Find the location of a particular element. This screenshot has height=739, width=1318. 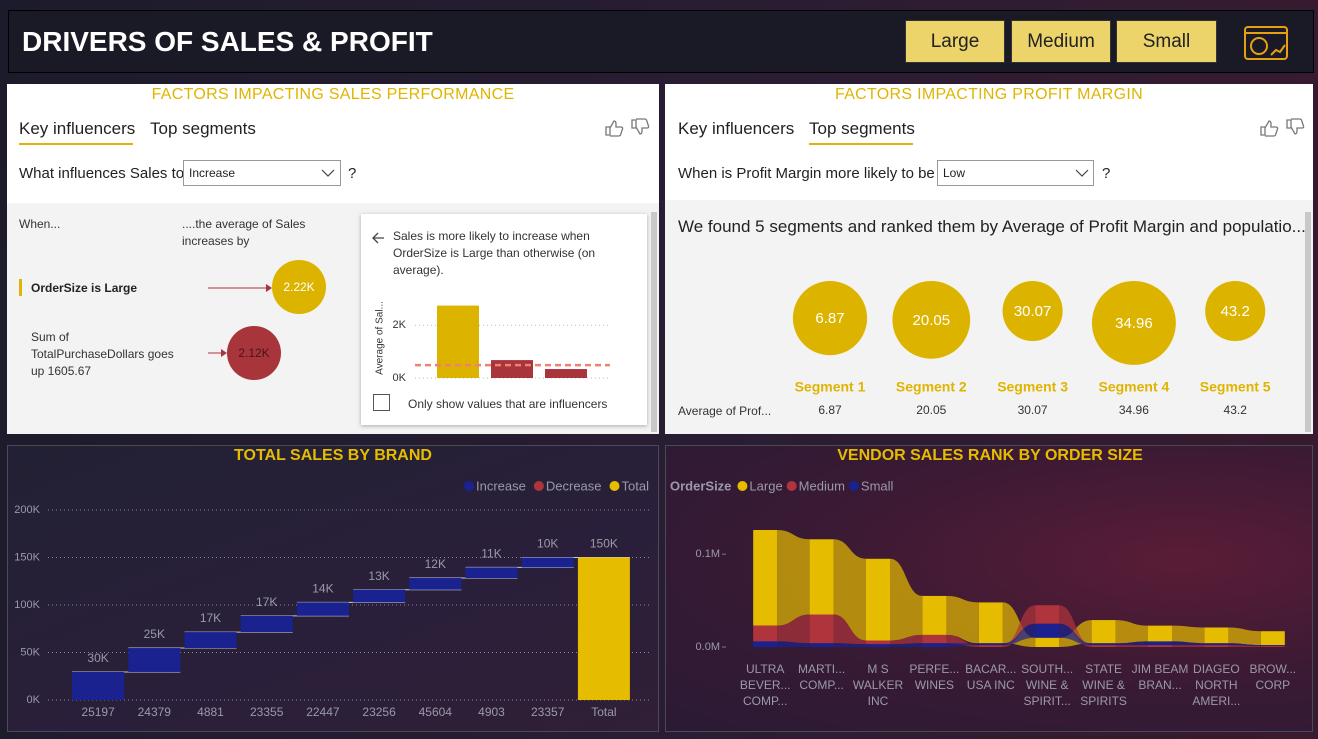

dropdown: Low is located at coordinates (1015, 173).